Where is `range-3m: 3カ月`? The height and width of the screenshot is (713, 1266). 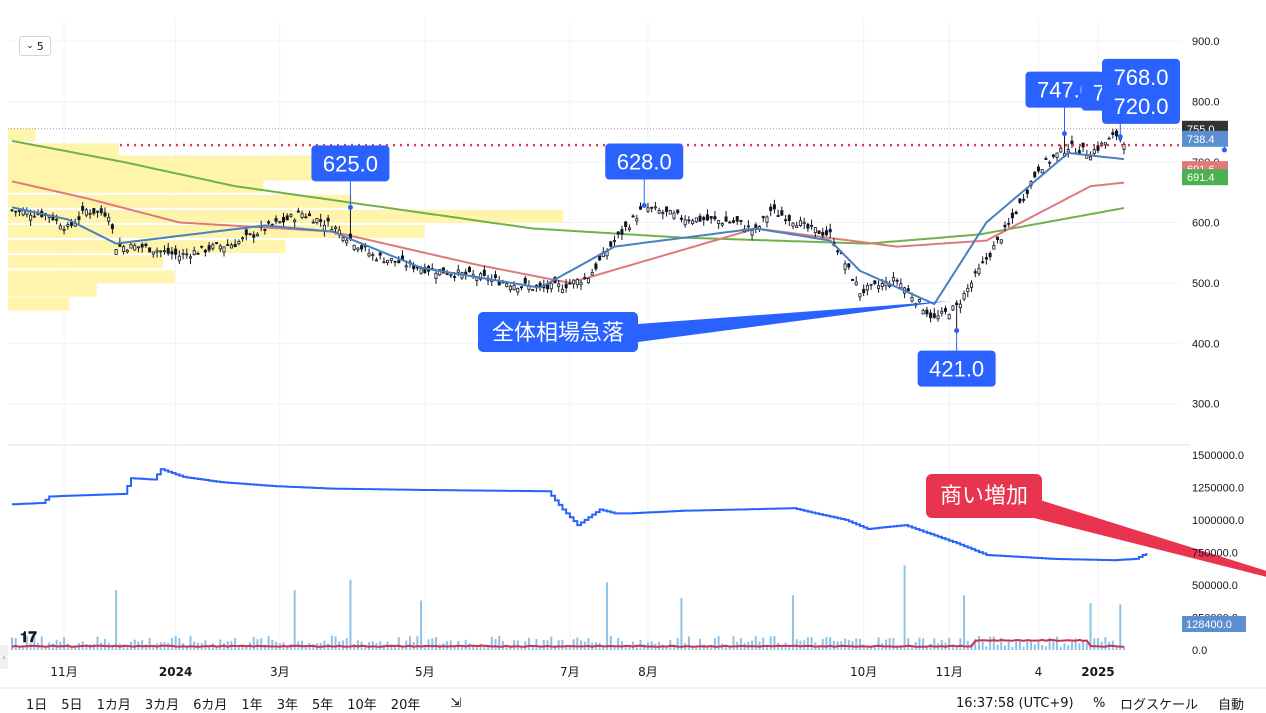
range-3m: 3カ月 is located at coordinates (162, 705).